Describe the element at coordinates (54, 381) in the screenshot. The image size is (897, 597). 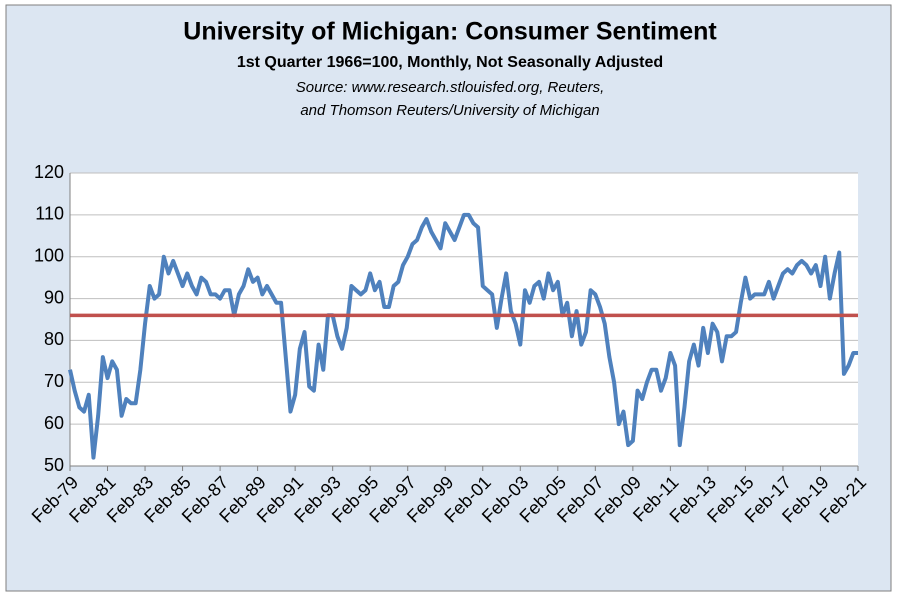
I see `y-tick-label: 70` at that location.